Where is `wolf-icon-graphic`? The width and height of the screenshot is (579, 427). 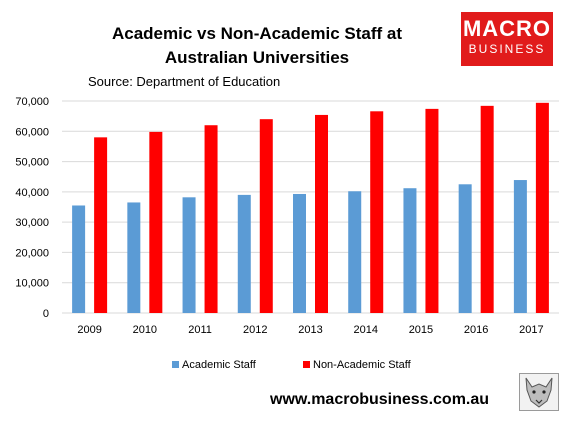 wolf-icon-graphic is located at coordinates (539, 392).